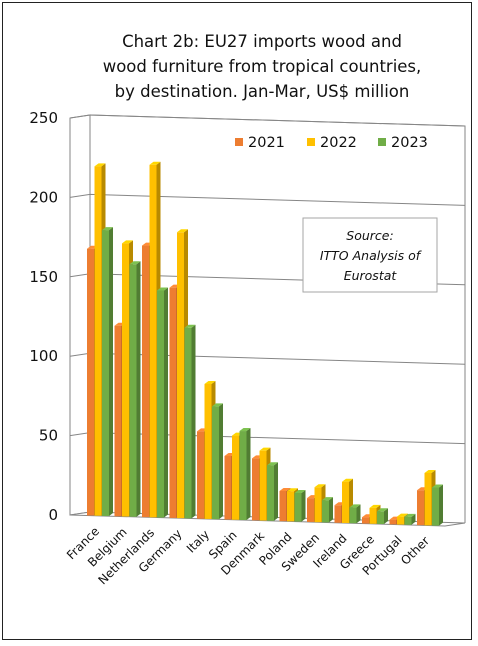  What do you see at coordinates (371, 275) in the screenshot?
I see `source-line-3: Eurostat` at bounding box center [371, 275].